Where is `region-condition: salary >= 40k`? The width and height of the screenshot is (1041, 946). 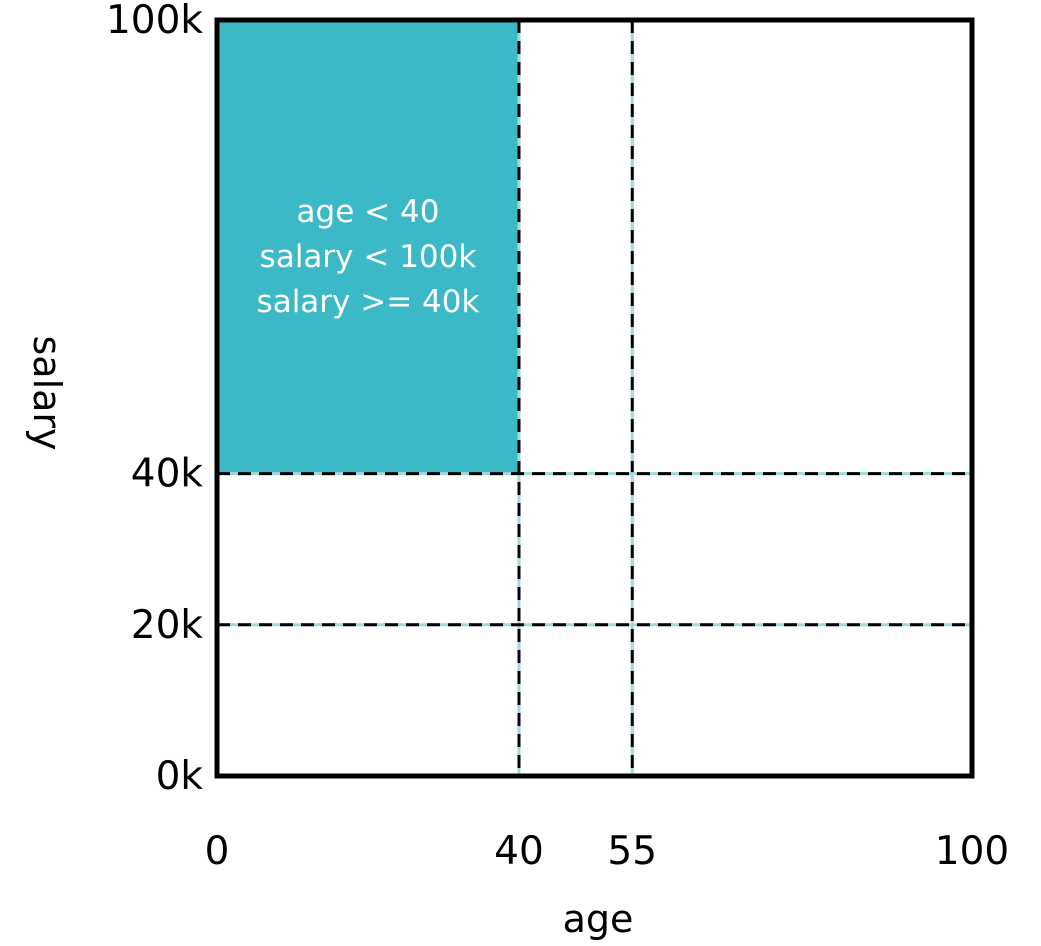
region-condition: salary >= 40k is located at coordinates (368, 302).